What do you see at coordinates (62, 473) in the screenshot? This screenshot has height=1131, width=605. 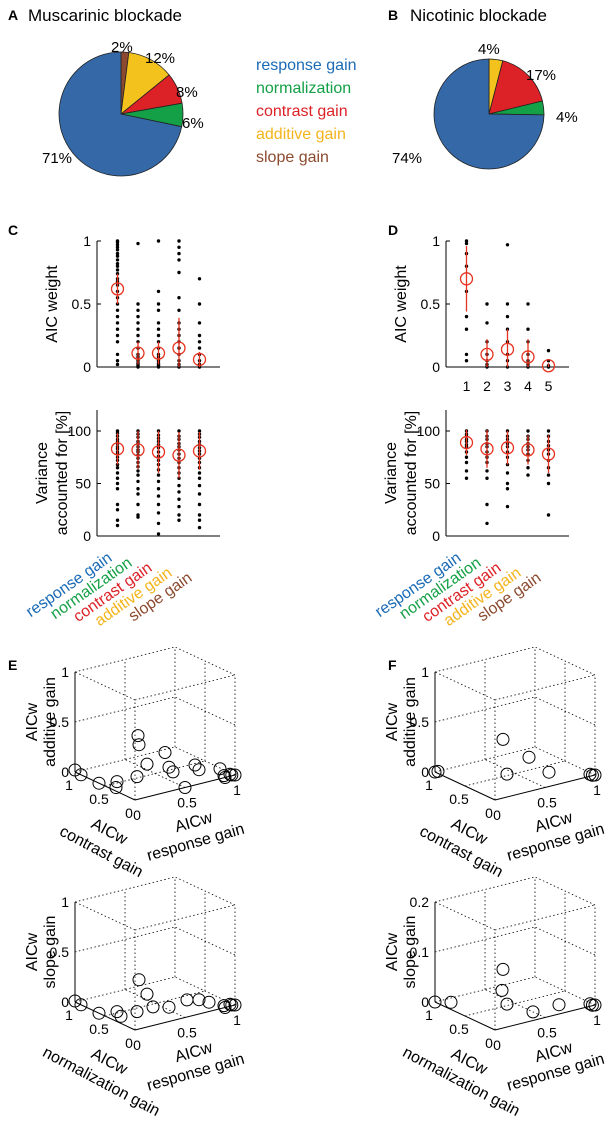 I see `y-axis-label: accounted for [%]` at bounding box center [62, 473].